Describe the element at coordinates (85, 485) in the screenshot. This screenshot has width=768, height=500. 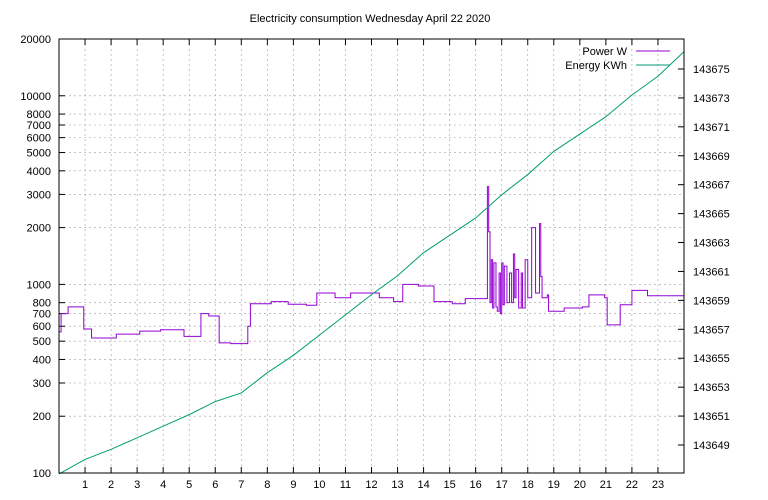
I see `x-tick-label: 1` at that location.